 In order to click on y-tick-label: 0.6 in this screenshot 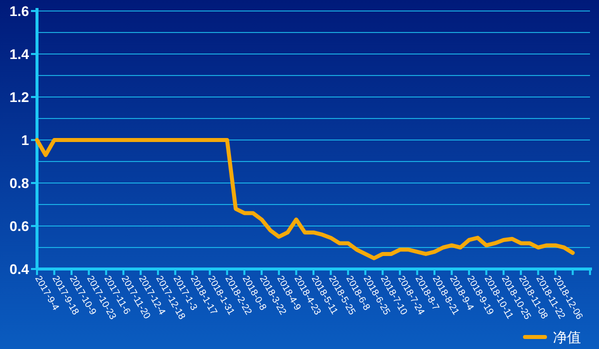, I will do `click(20, 226)`.